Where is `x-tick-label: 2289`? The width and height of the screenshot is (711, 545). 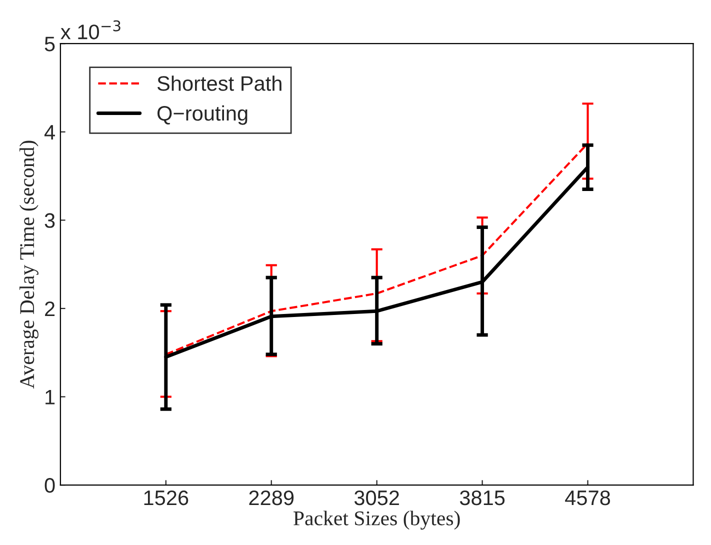 x-tick-label: 2289 is located at coordinates (271, 498).